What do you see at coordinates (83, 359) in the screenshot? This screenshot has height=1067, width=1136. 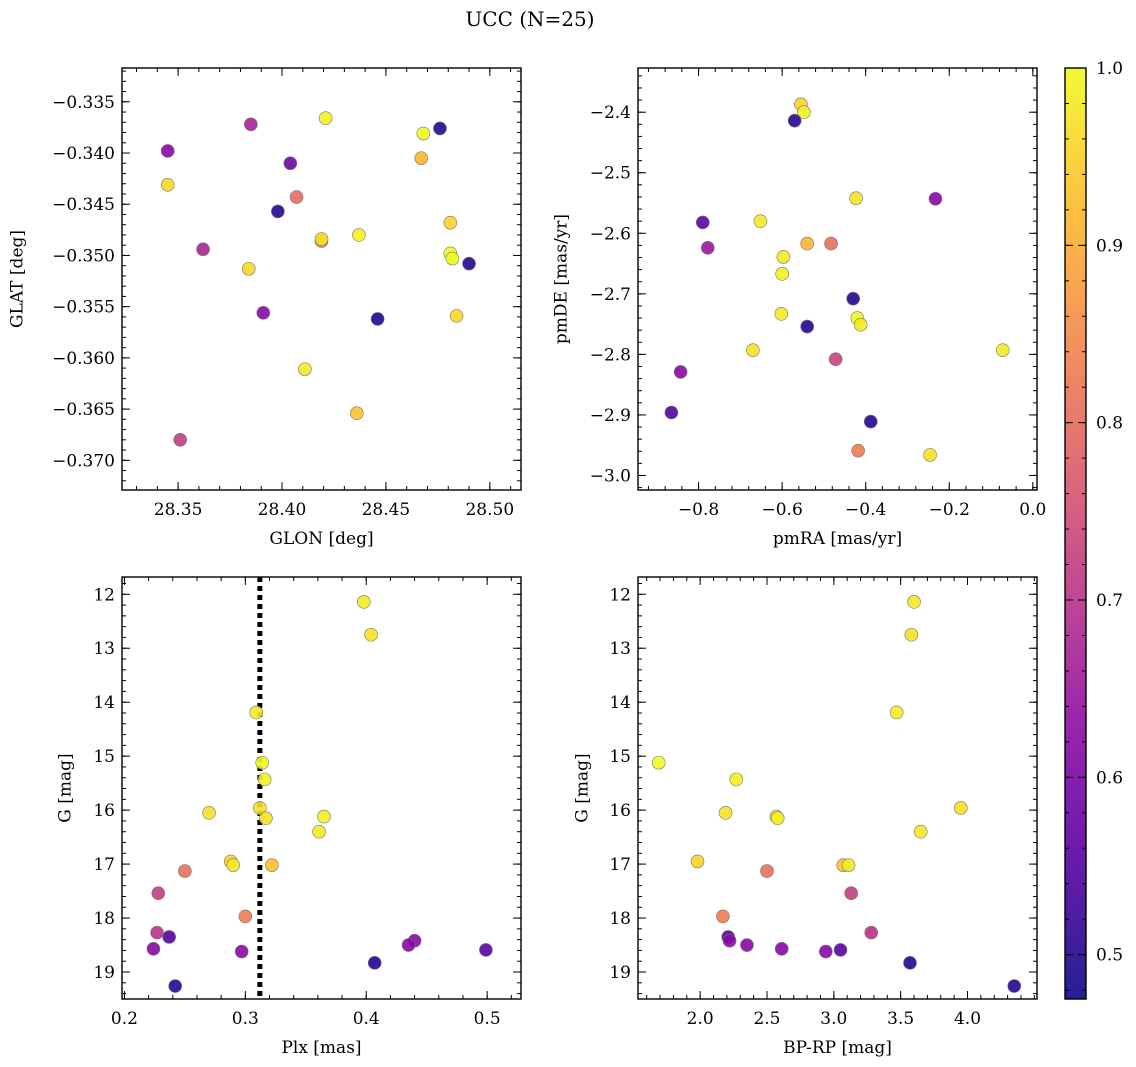 I see `y-tick-label: −0.360` at bounding box center [83, 359].